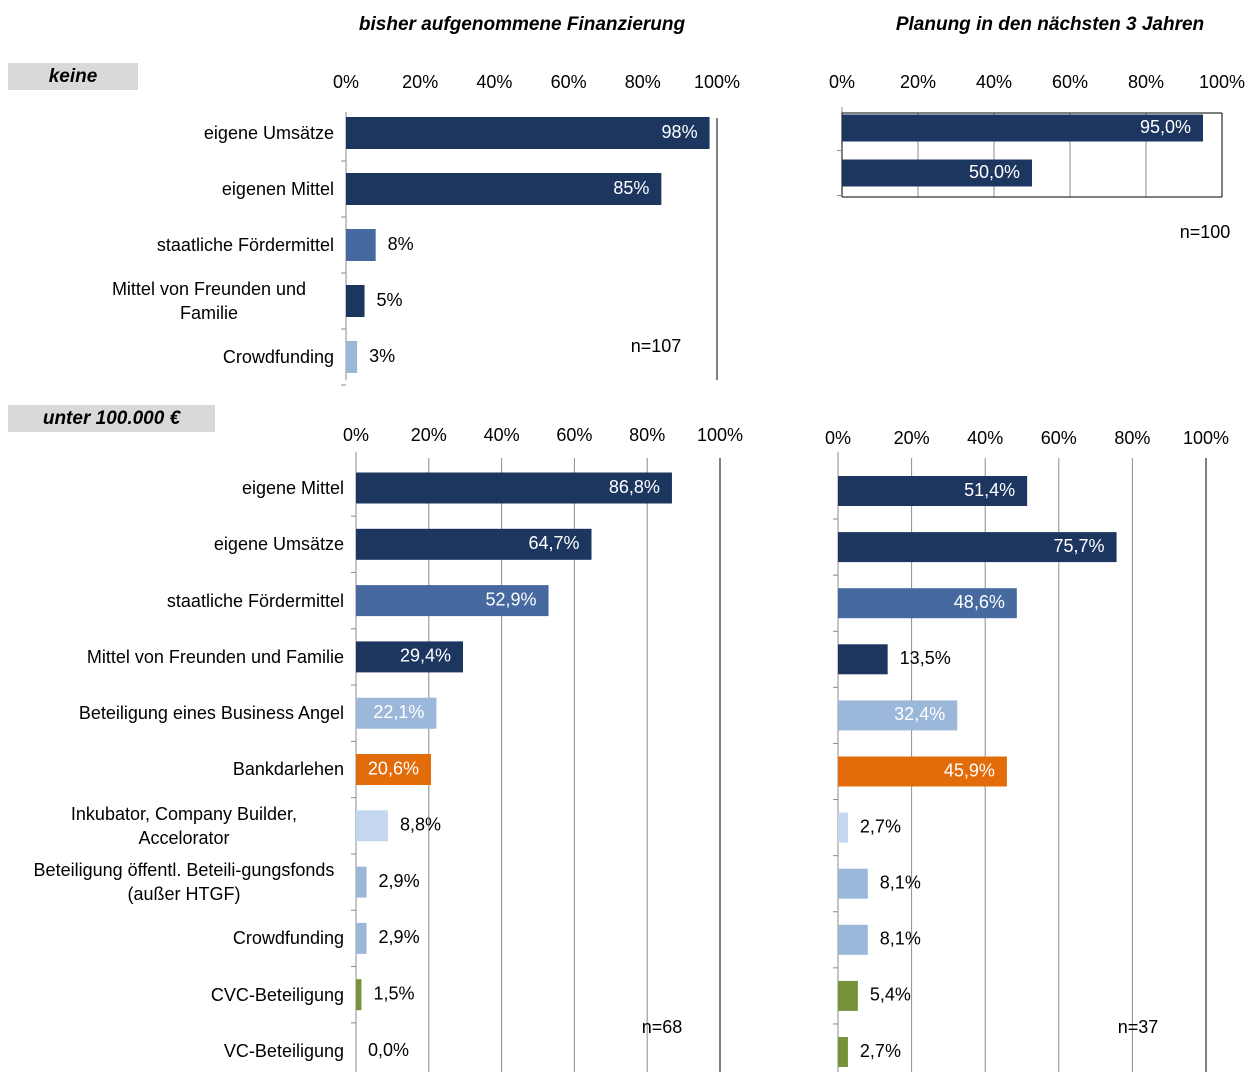  Describe the element at coordinates (277, 994) in the screenshot. I see `category-text: CVC-Beteiligung` at that location.